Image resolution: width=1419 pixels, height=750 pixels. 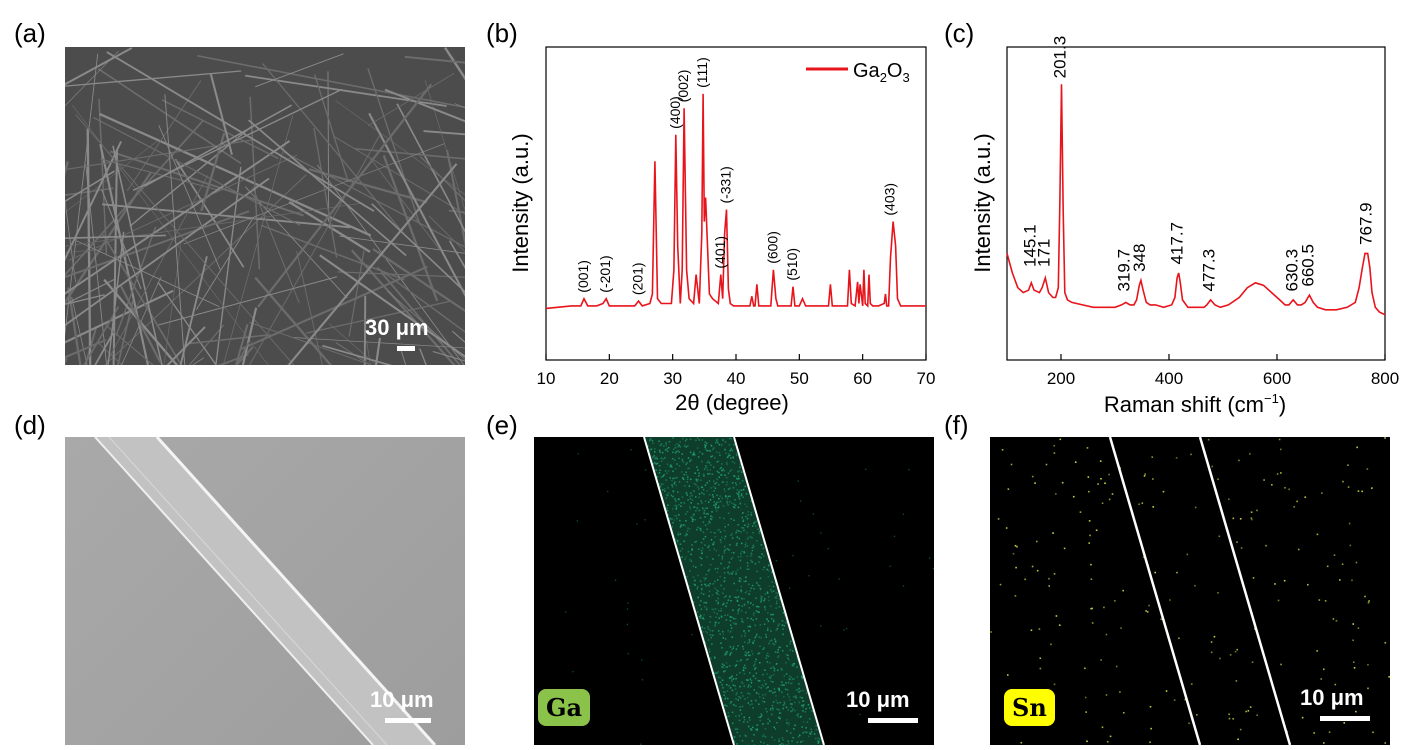 What do you see at coordinates (959, 33) in the screenshot?
I see `panel-label-c: (c)` at bounding box center [959, 33].